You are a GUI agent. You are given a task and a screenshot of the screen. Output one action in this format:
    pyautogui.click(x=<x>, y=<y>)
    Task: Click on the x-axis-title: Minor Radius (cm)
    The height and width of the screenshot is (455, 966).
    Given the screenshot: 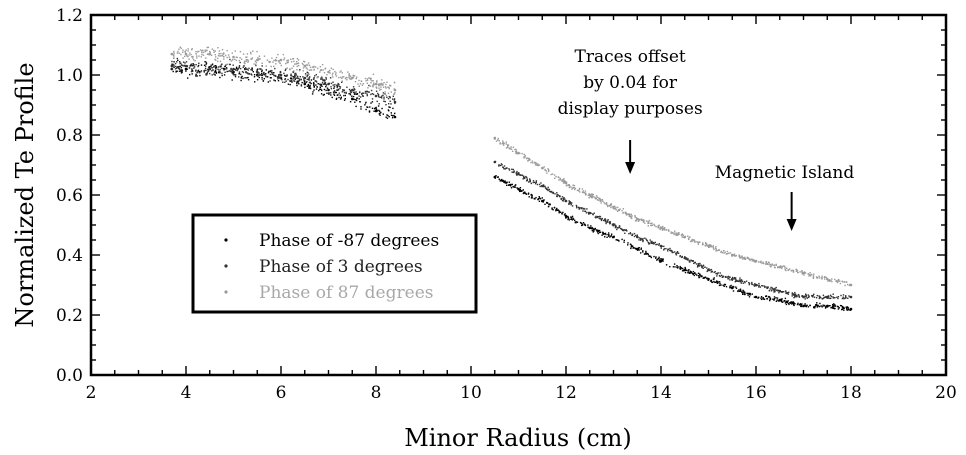 What is the action you would take?
    pyautogui.click(x=518, y=438)
    